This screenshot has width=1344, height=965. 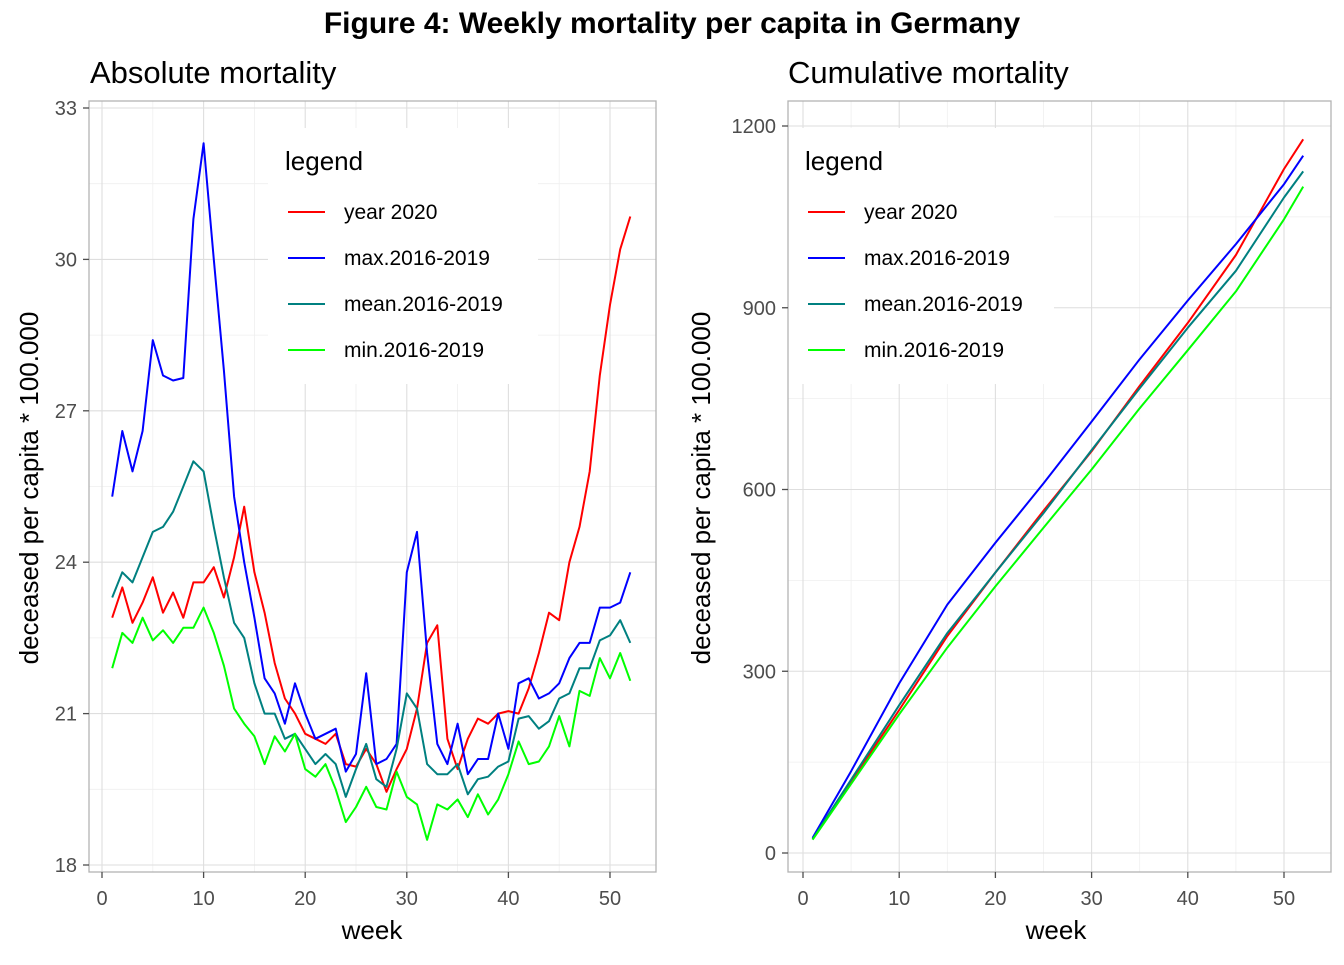 What do you see at coordinates (371, 723) in the screenshot?
I see `absolute-series-min-2016-2019` at bounding box center [371, 723].